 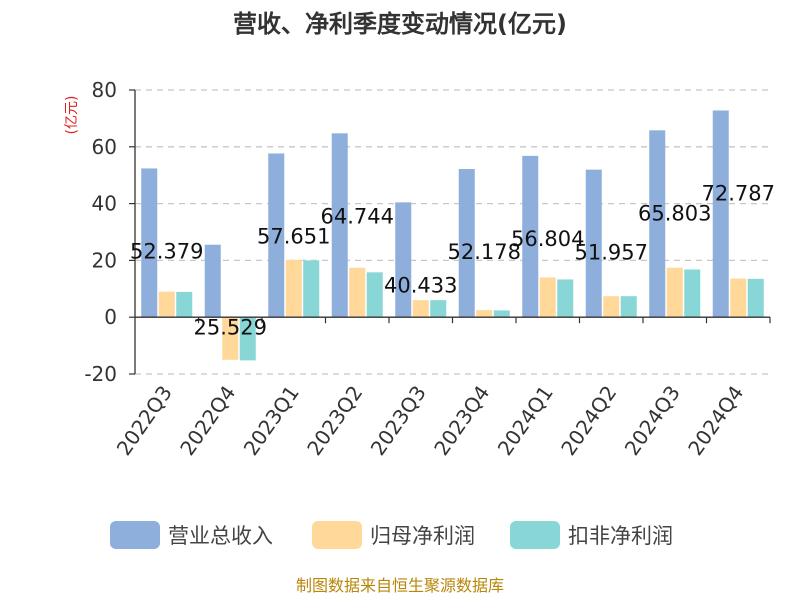 What do you see at coordinates (692, 293) in the screenshot?
I see `bar-2-2024Q3` at bounding box center [692, 293].